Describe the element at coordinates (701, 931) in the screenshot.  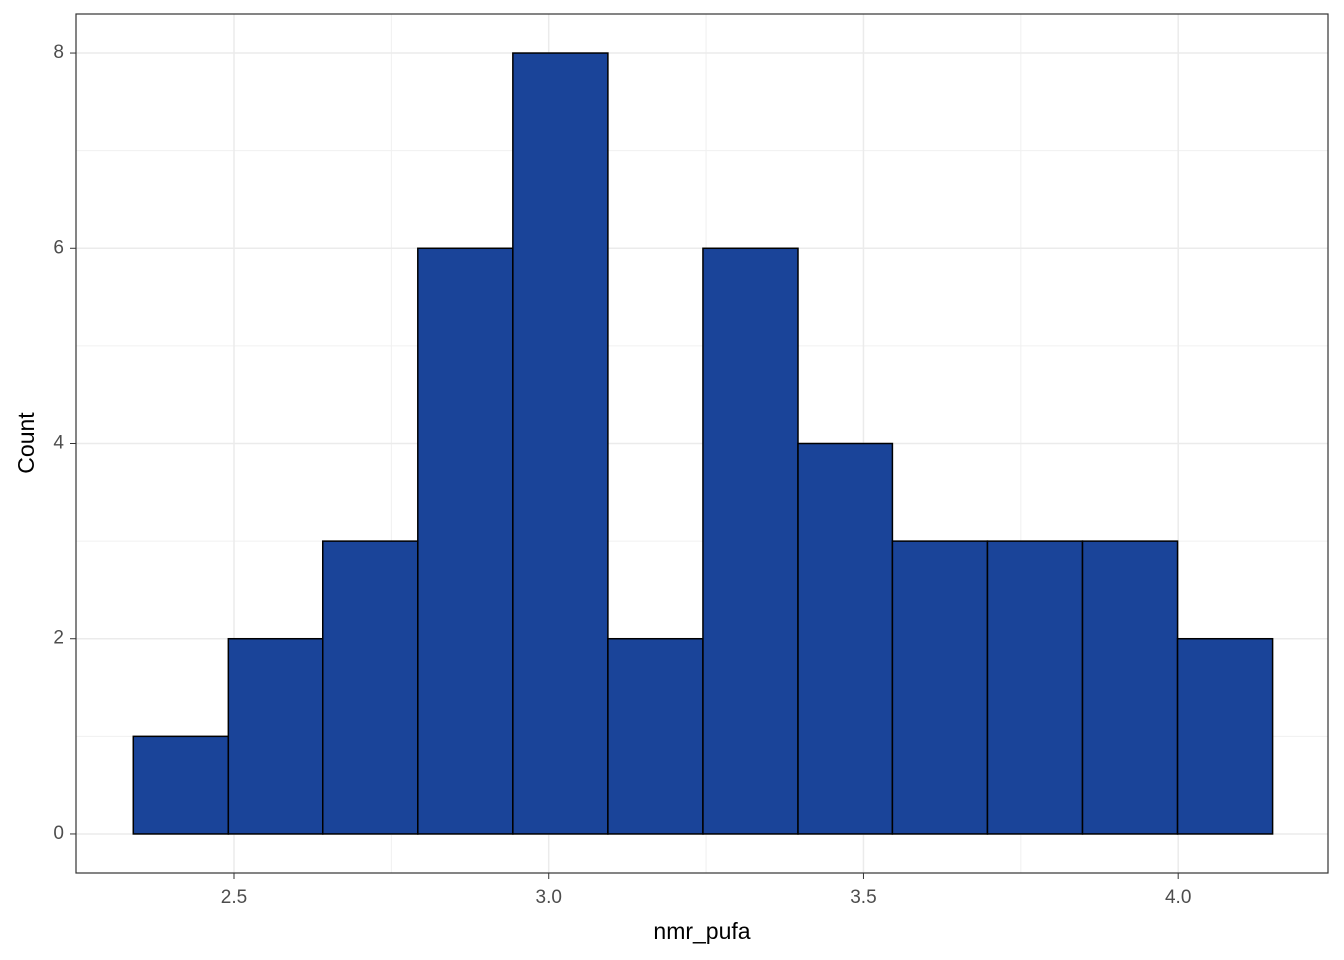
I see `x-axis-title: nmr_pufa` at that location.